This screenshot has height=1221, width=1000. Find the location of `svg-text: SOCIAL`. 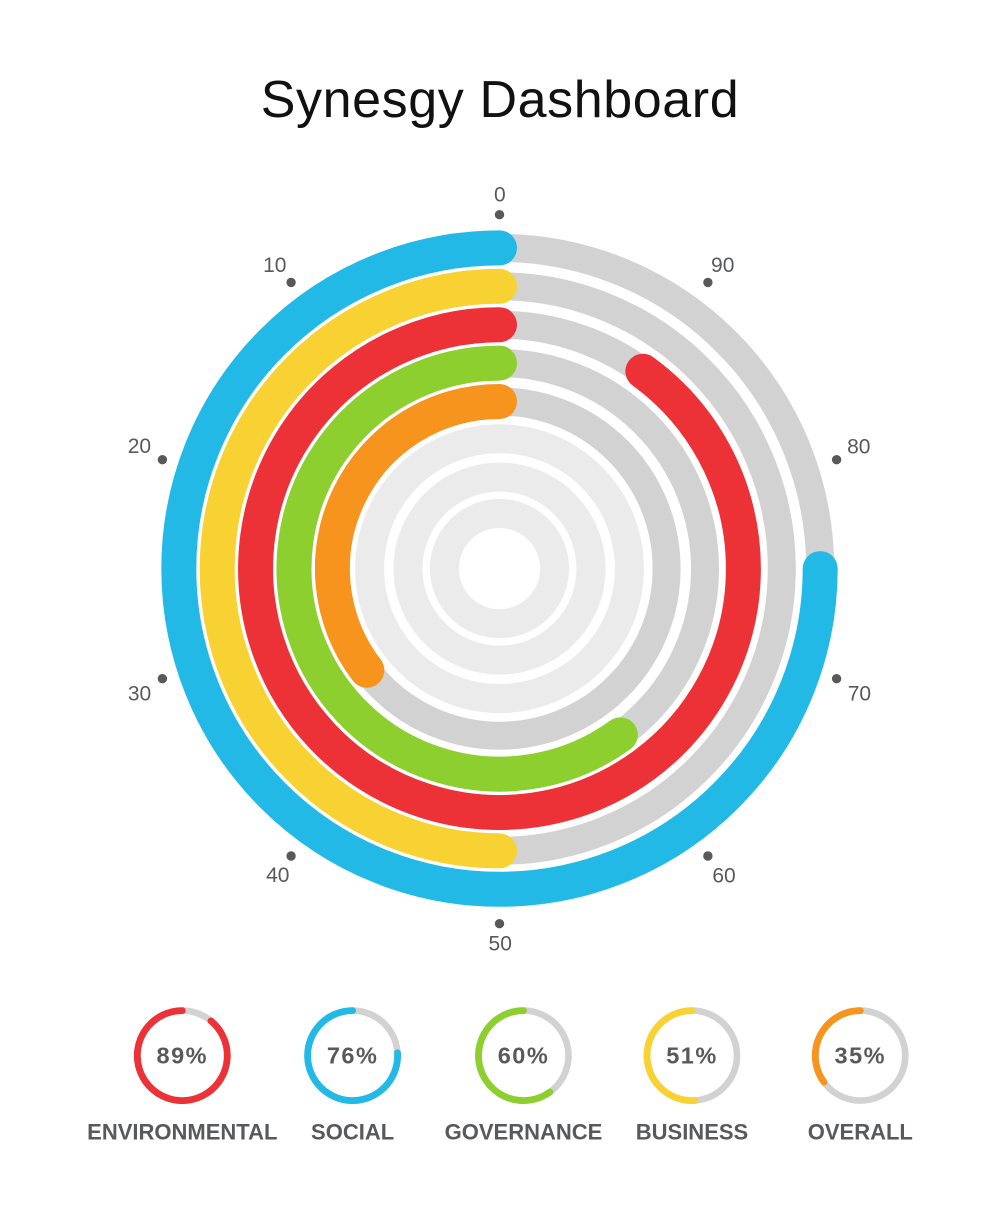

svg-text: SOCIAL is located at coordinates (352, 1132).